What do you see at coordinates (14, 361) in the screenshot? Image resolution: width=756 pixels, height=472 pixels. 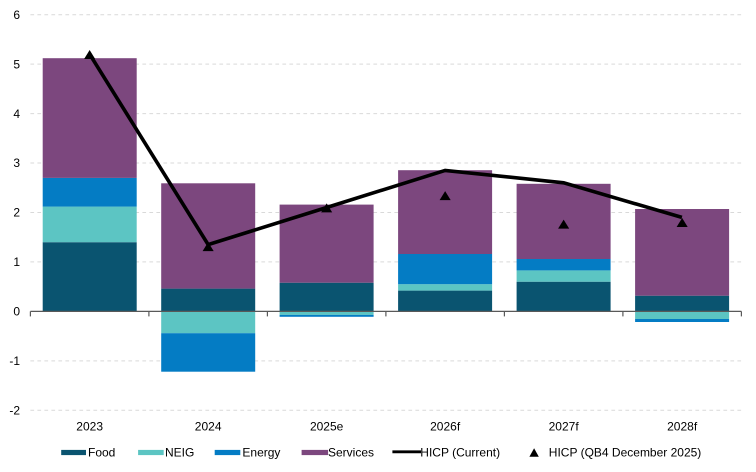 I see `svg-text: -1` at bounding box center [14, 361].